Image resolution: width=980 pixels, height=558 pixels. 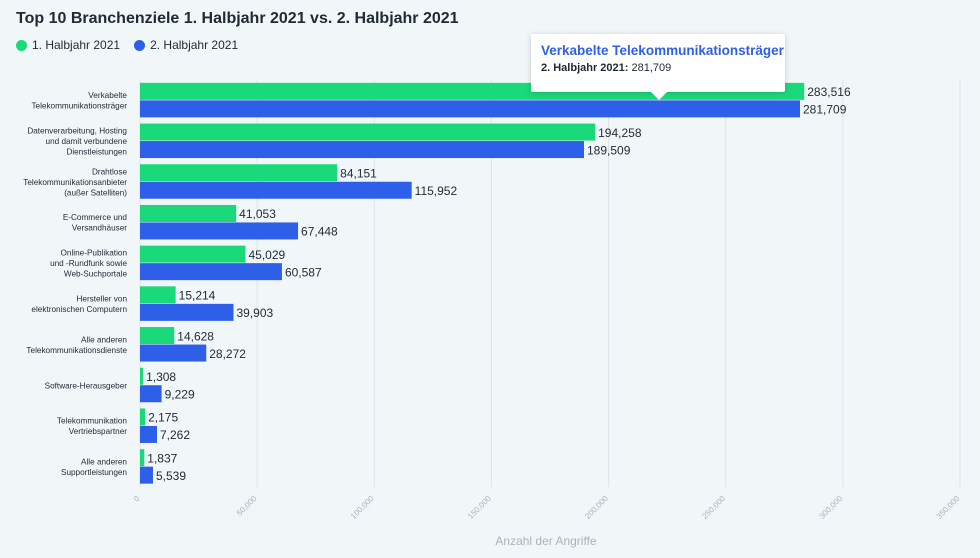 What do you see at coordinates (829, 92) in the screenshot?
I see `data-label: 283,516` at bounding box center [829, 92].